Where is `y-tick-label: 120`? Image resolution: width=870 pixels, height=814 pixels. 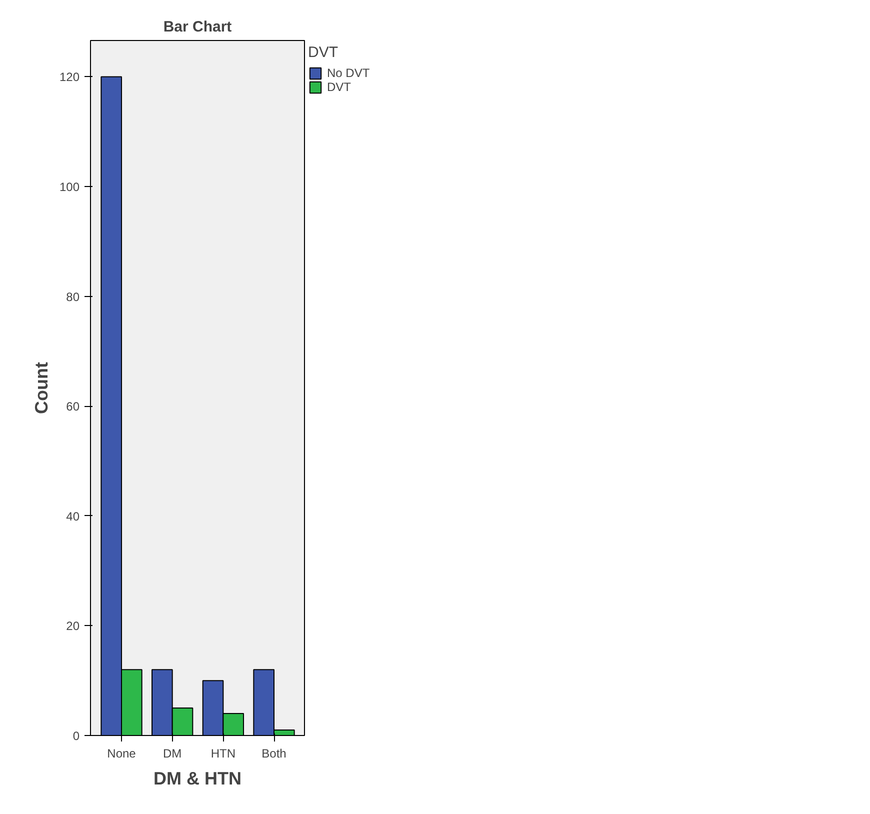
y-tick-label: 120 is located at coordinates (69, 77).